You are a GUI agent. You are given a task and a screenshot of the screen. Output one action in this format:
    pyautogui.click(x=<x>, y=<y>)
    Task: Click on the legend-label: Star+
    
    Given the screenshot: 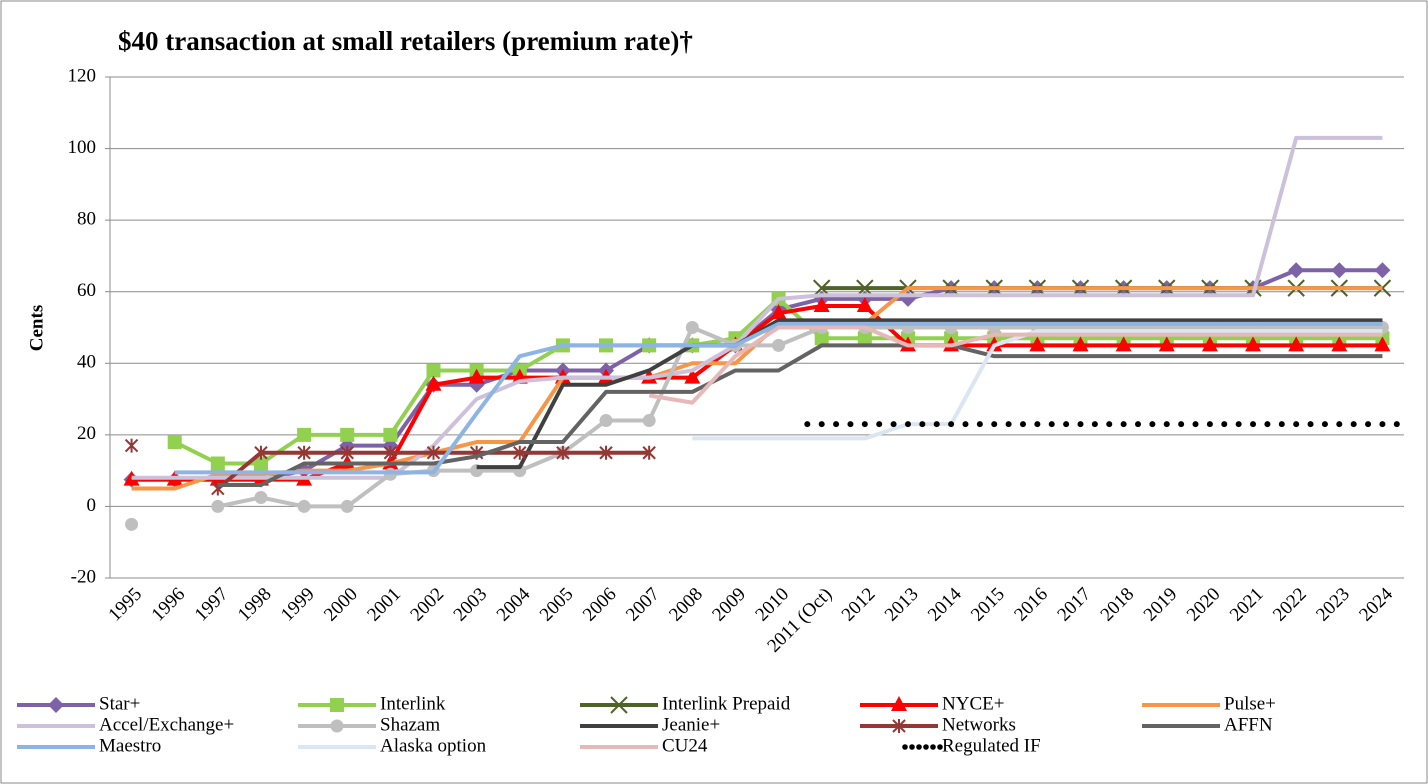 What is the action you would take?
    pyautogui.click(x=119, y=703)
    